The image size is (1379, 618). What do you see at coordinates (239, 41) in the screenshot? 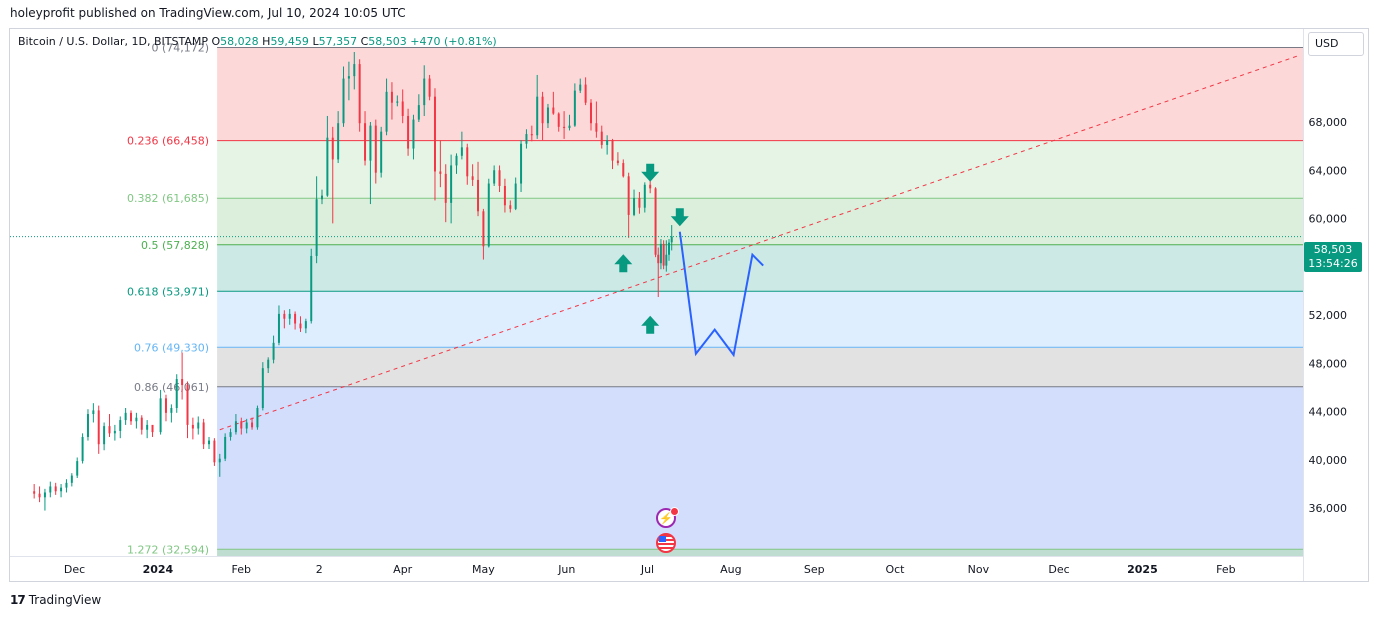
I see `open-value: 58,028` at bounding box center [239, 41].